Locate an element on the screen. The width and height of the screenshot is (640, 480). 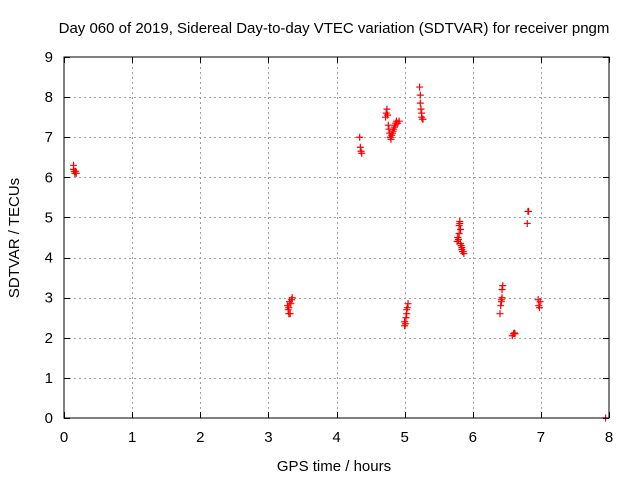
y-tick-label: 8 is located at coordinates (49, 97).